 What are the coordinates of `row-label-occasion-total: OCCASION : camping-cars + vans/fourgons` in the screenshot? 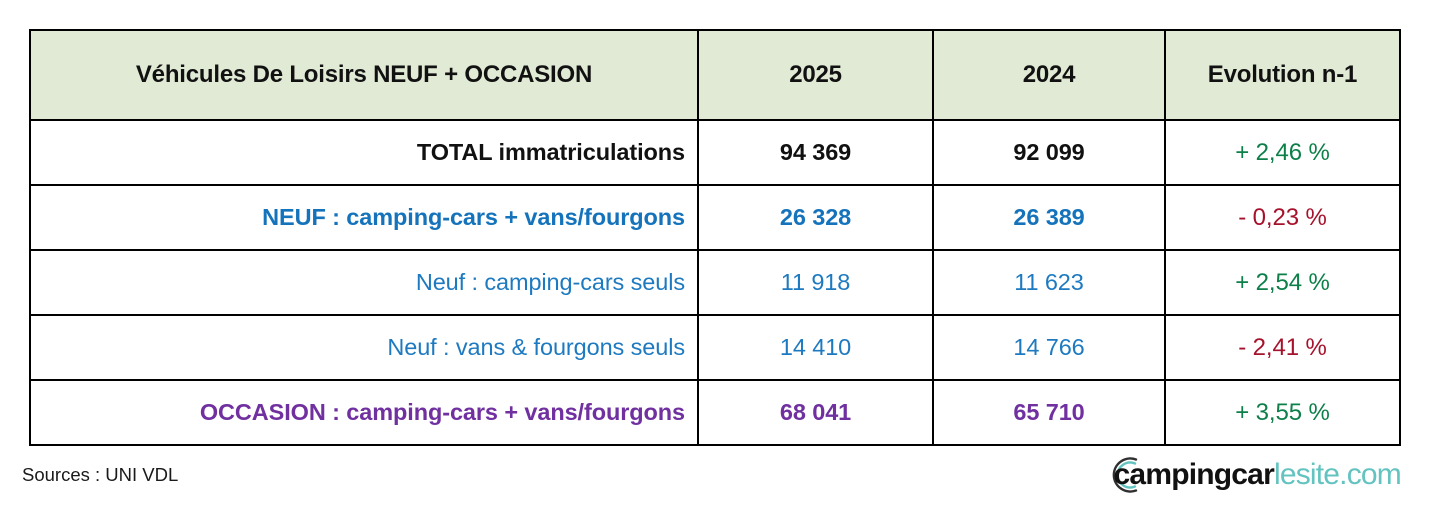 It's located at (364, 412).